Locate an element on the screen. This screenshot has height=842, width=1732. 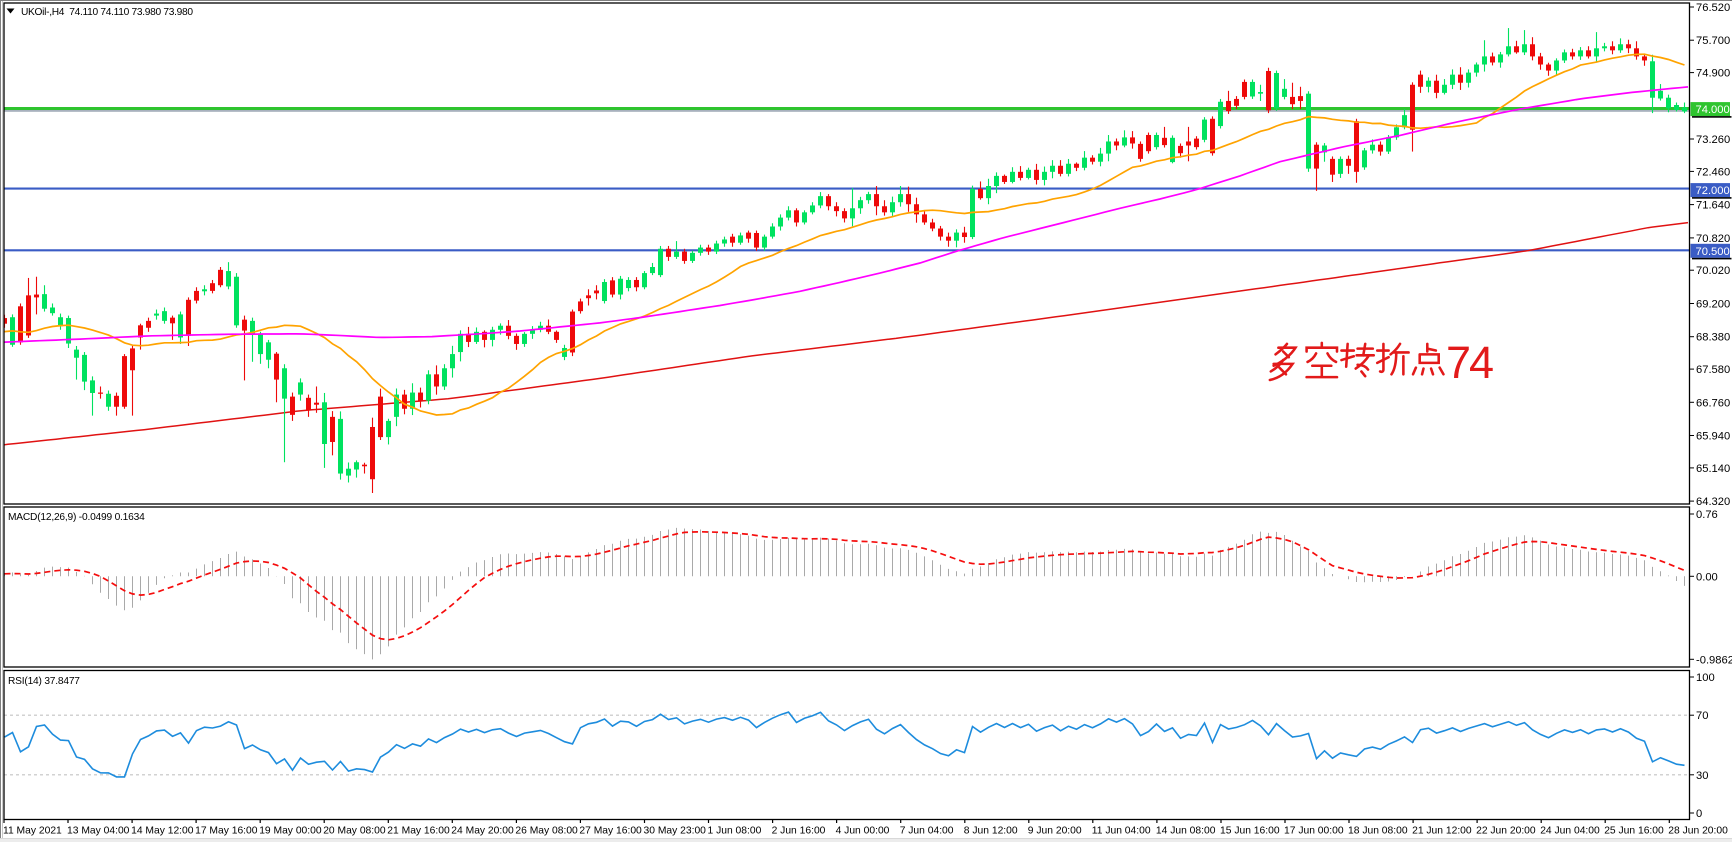
svg-text: 72.460 is located at coordinates (1713, 172).